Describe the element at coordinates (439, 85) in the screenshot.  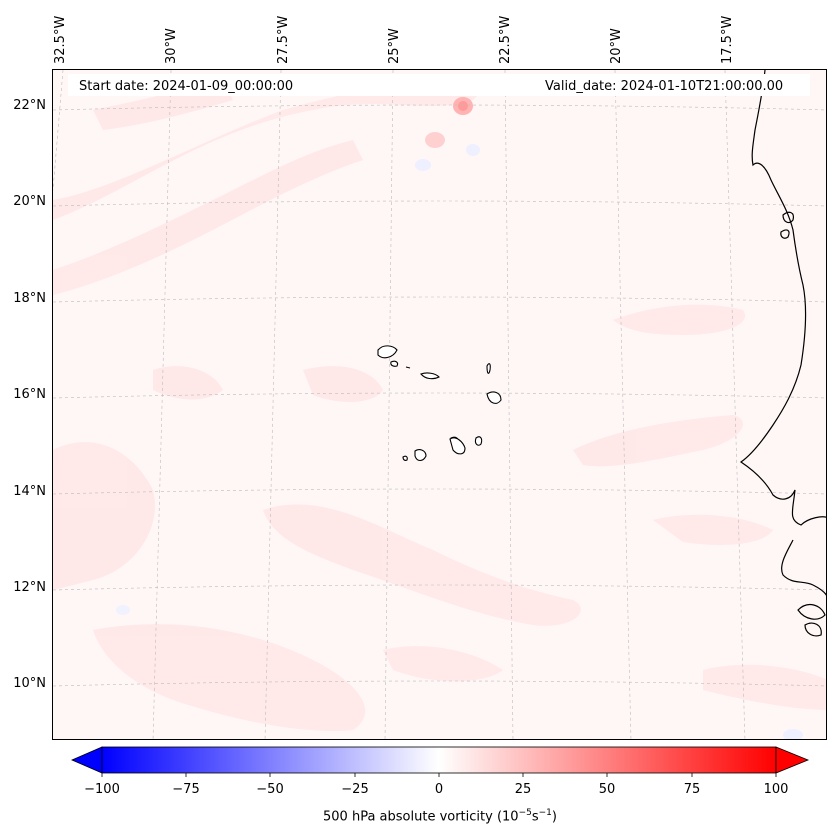
I see `header-background` at that location.